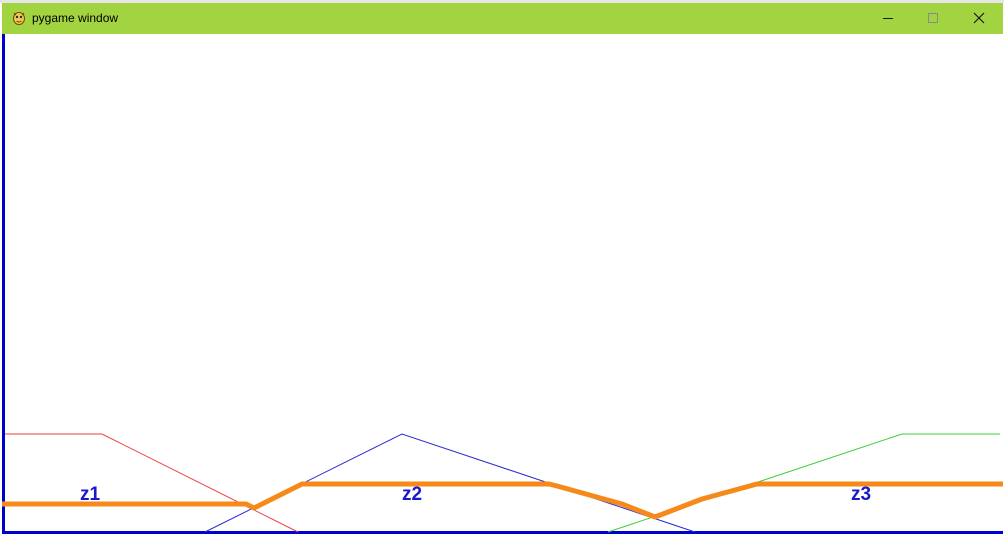  What do you see at coordinates (152, 483) in the screenshot?
I see `zone1-membership-line` at bounding box center [152, 483].